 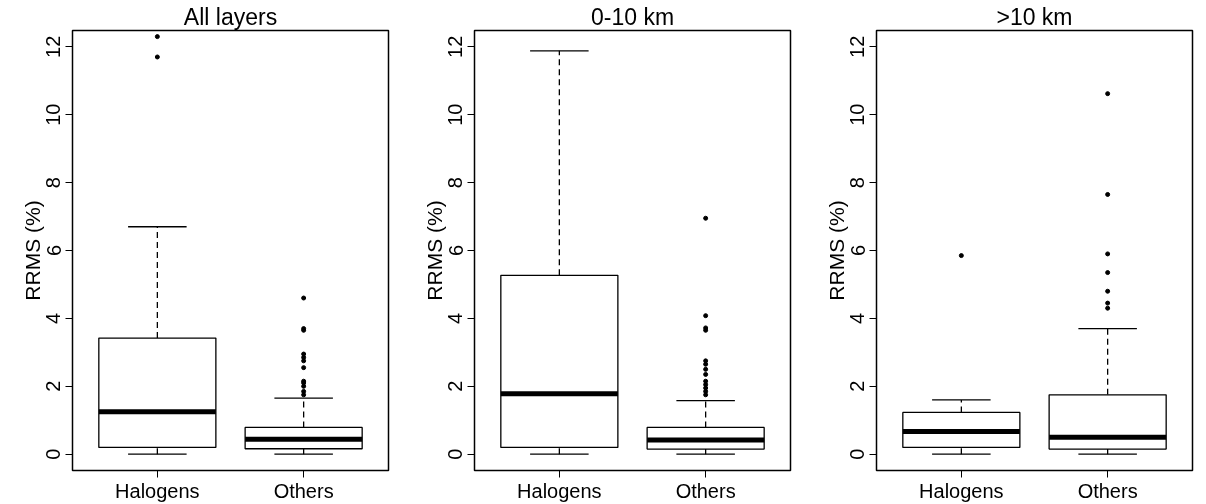 What do you see at coordinates (230, 16) in the screenshot?
I see `chart-title: All layers` at bounding box center [230, 16].